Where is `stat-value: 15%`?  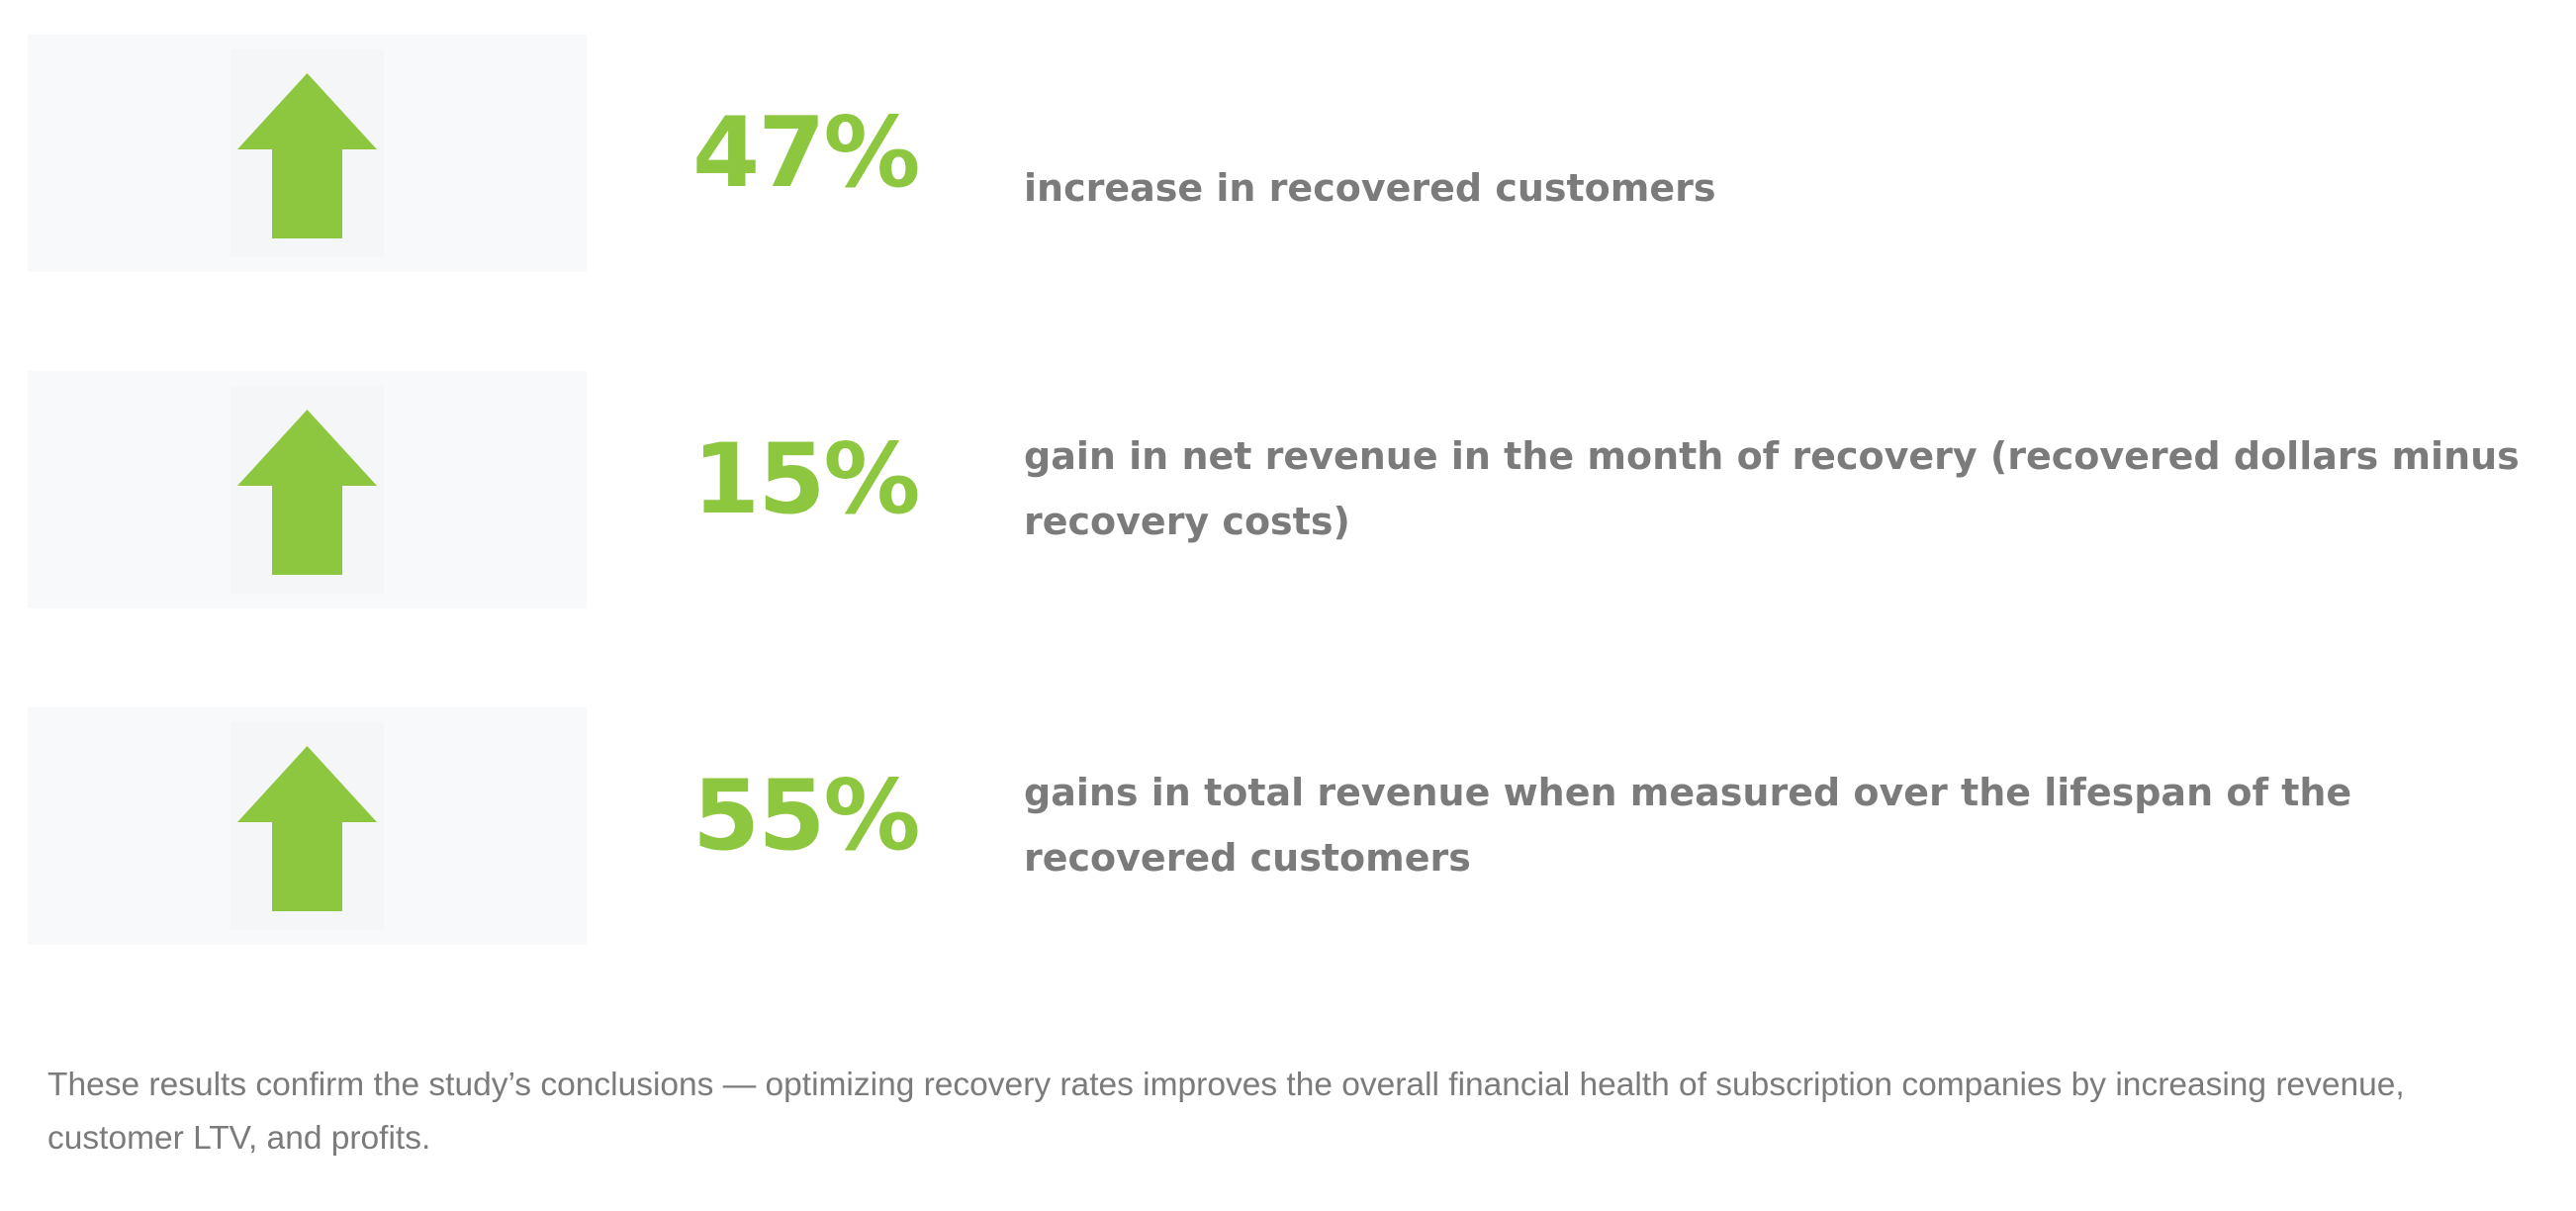 stat-value: 15% is located at coordinates (806, 479).